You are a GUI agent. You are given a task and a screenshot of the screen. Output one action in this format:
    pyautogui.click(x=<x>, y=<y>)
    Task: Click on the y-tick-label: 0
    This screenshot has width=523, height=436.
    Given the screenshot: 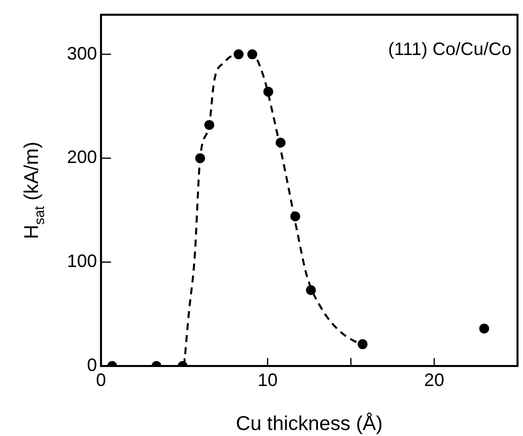 What is the action you would take?
    pyautogui.click(x=91, y=364)
    